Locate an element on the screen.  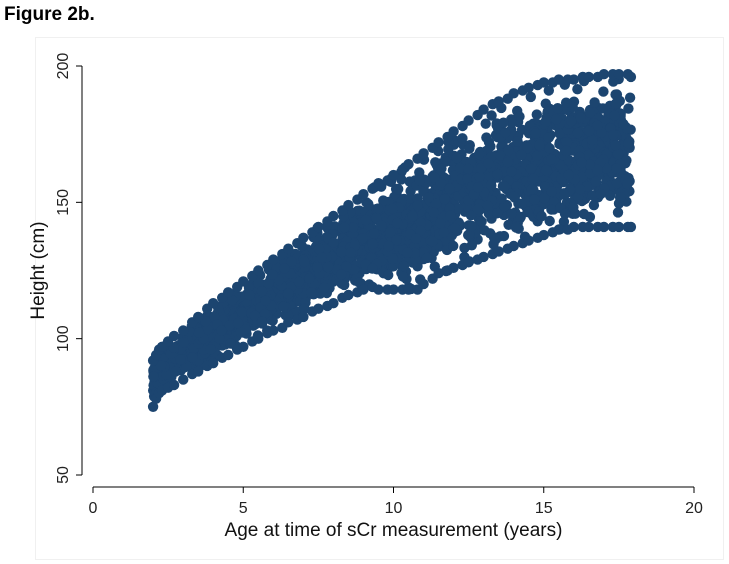
x-tick-label: 20 is located at coordinates (694, 508).